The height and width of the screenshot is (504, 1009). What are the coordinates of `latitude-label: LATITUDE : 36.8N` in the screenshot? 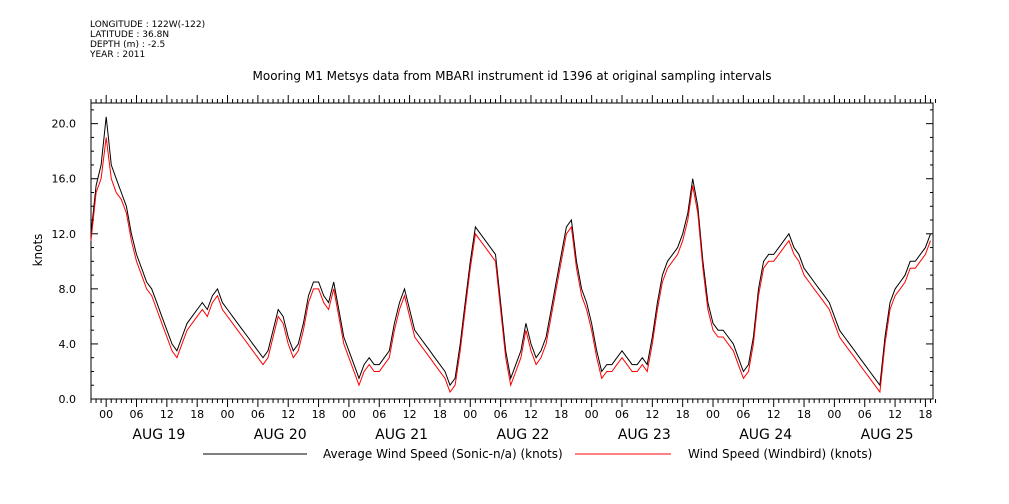 It's located at (130, 35).